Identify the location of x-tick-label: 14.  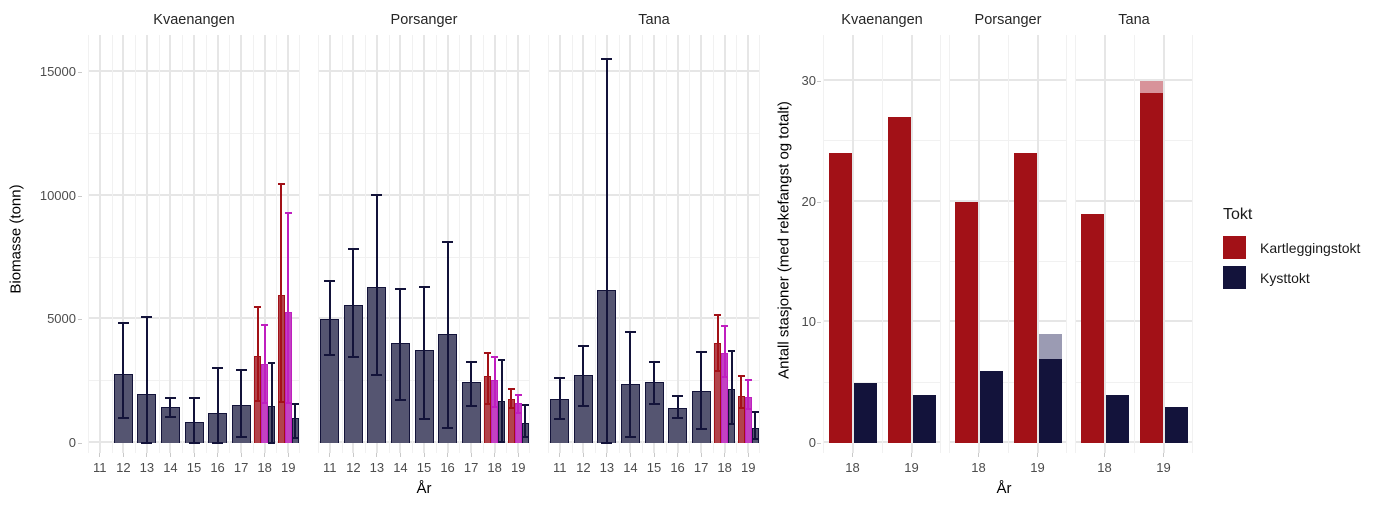
(400, 467).